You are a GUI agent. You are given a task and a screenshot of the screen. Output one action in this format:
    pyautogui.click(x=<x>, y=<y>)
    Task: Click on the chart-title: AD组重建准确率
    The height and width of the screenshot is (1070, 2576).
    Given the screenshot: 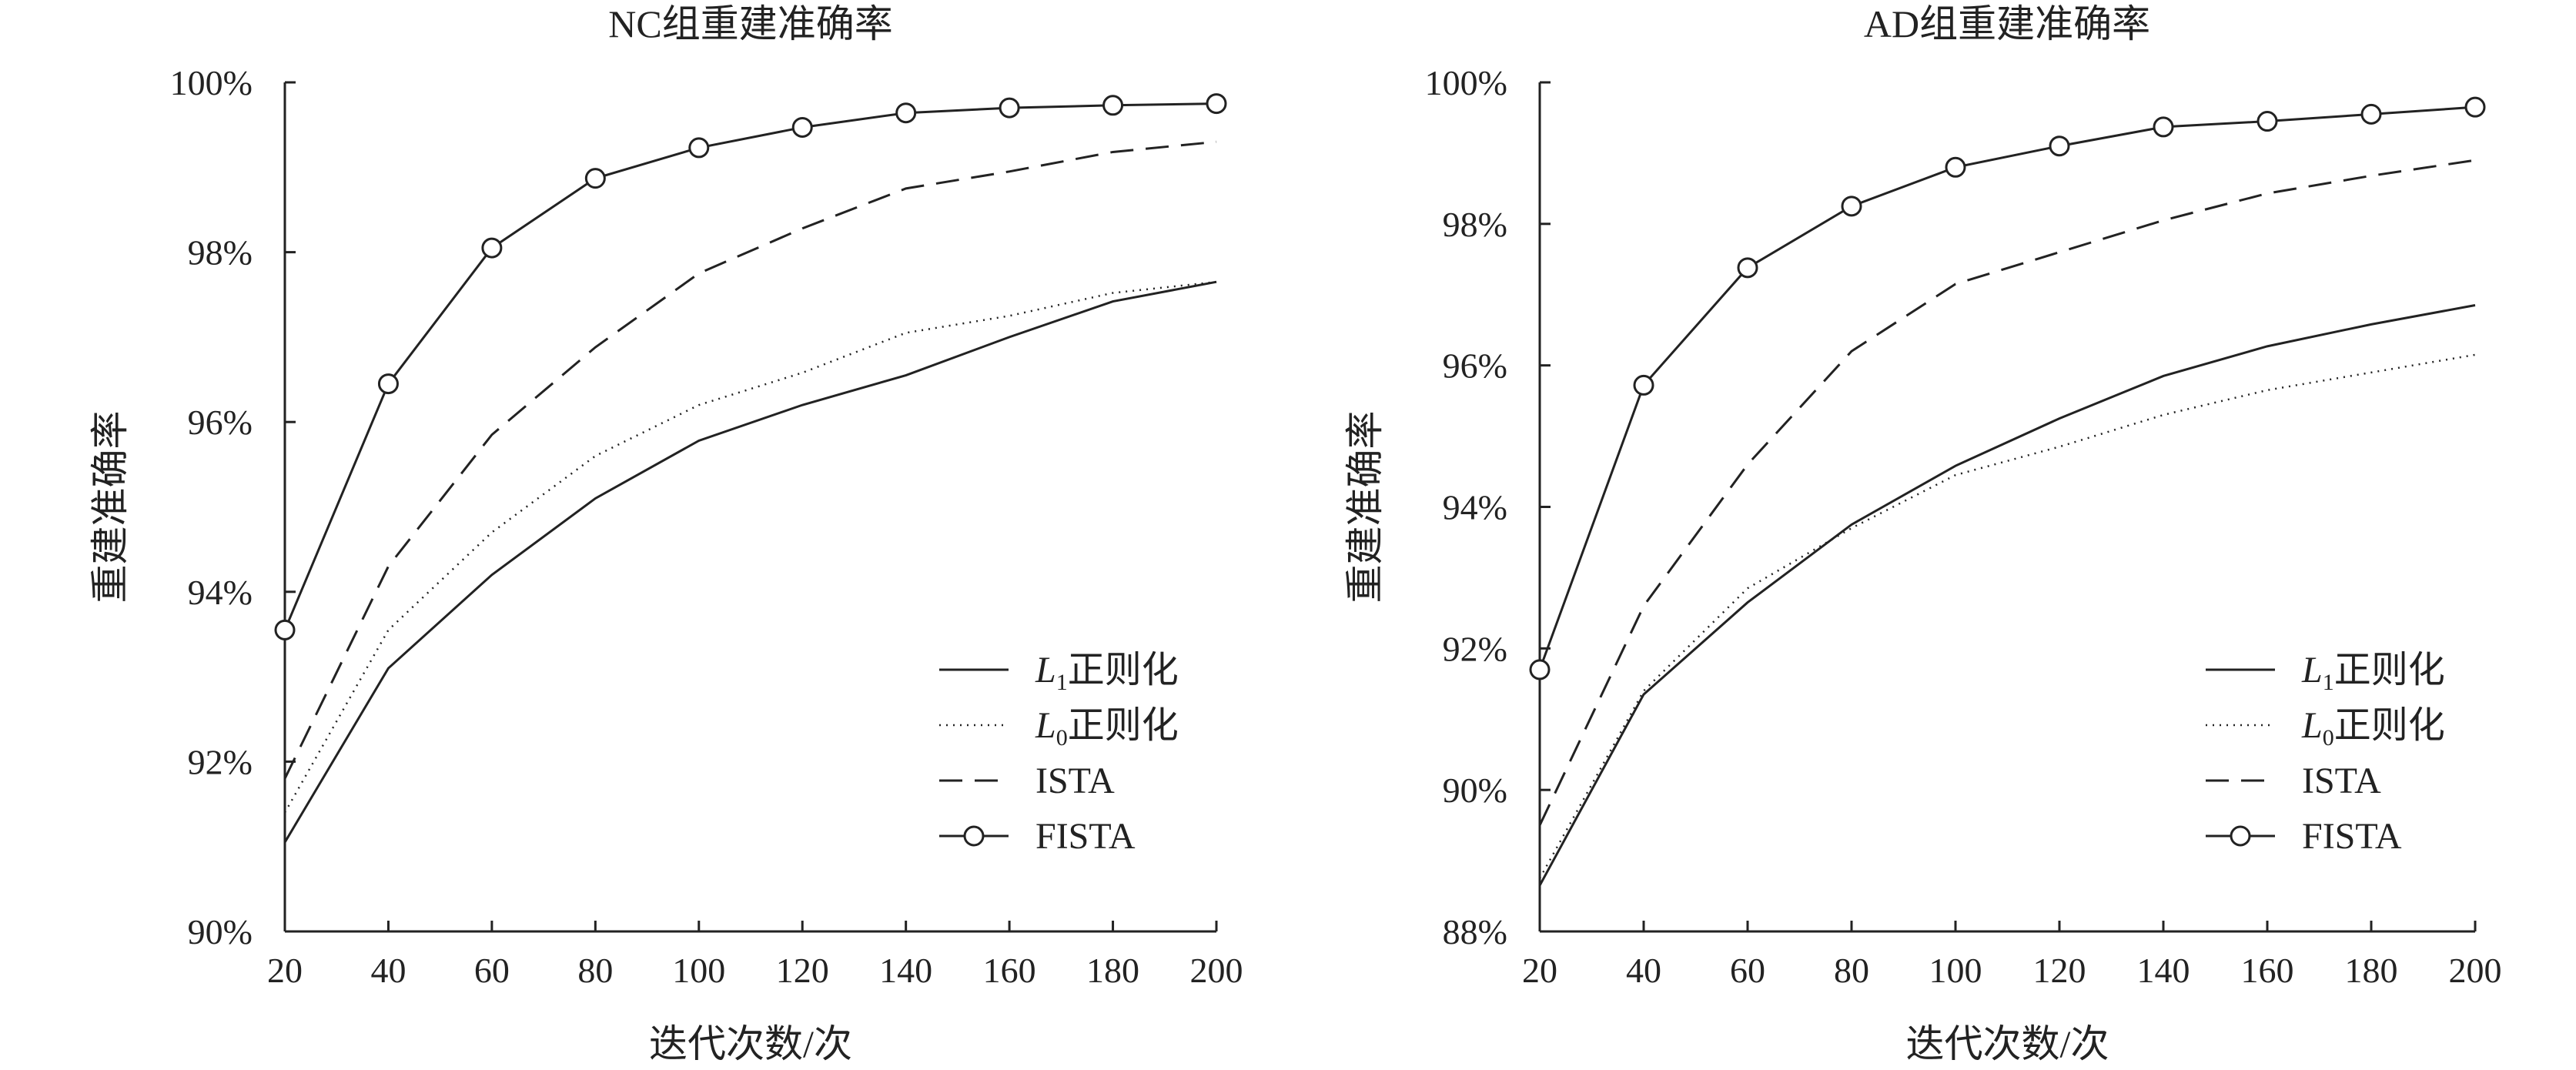 What is the action you would take?
    pyautogui.click(x=2007, y=23)
    